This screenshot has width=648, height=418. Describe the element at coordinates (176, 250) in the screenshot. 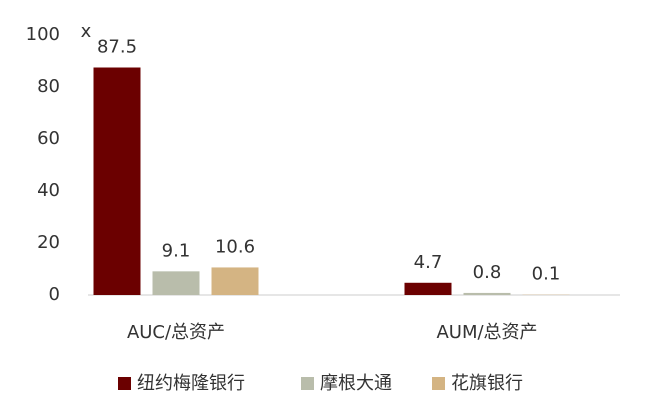

I see `value-label: 9.1` at that location.